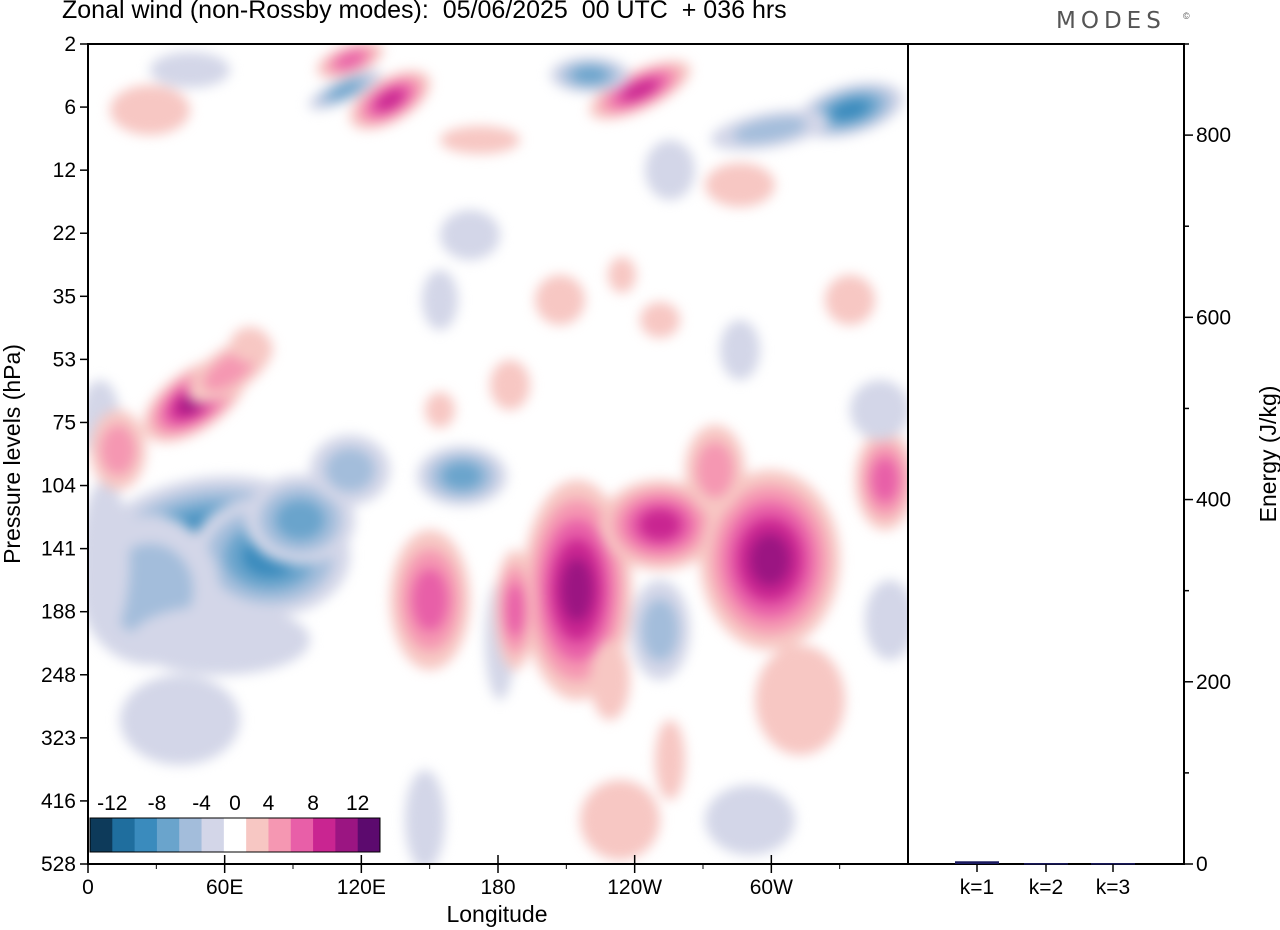 The height and width of the screenshot is (930, 1280). What do you see at coordinates (977, 887) in the screenshot?
I see `energy-category-label: k=1` at bounding box center [977, 887].